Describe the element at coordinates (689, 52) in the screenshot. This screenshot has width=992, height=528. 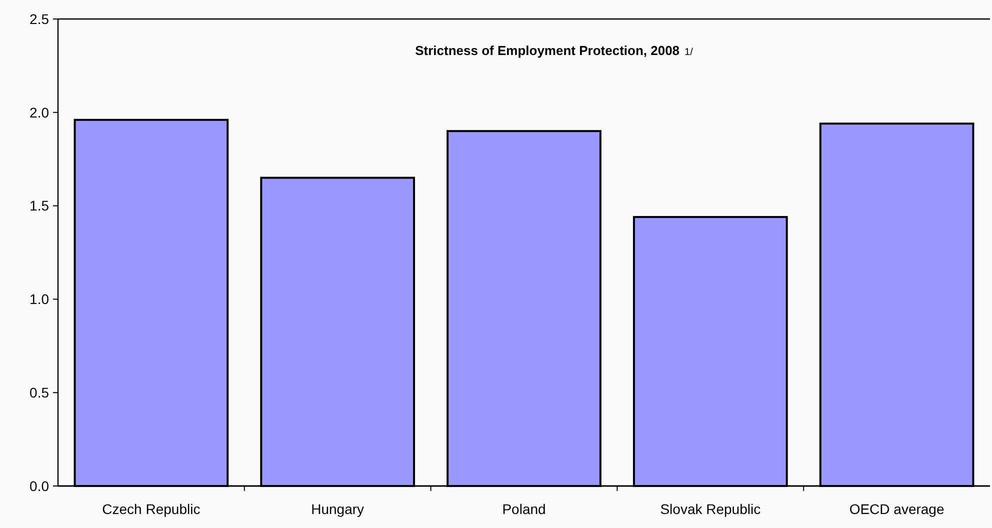
I see `annotation: 1/` at that location.